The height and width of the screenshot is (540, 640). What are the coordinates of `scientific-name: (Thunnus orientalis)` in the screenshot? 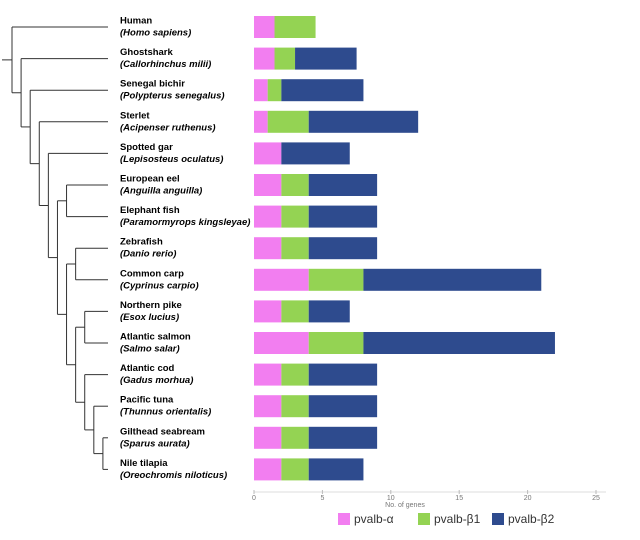 It's located at (165, 412).